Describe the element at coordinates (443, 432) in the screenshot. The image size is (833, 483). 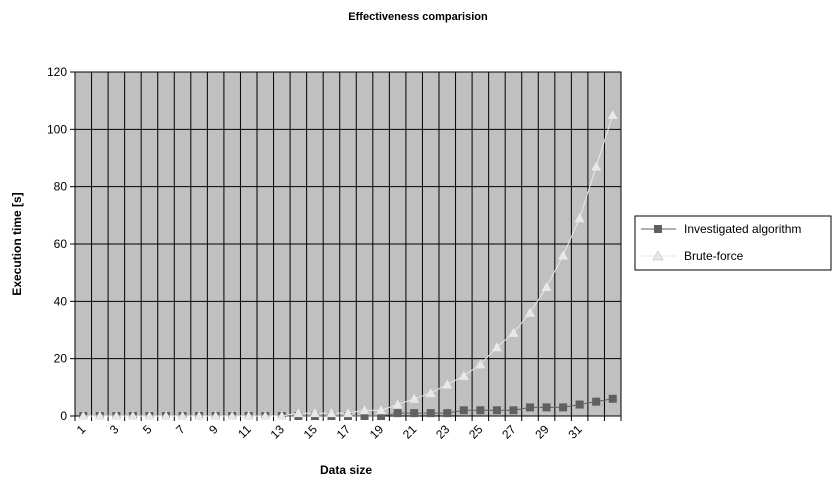
I see `x-tick-label: 23` at that location.